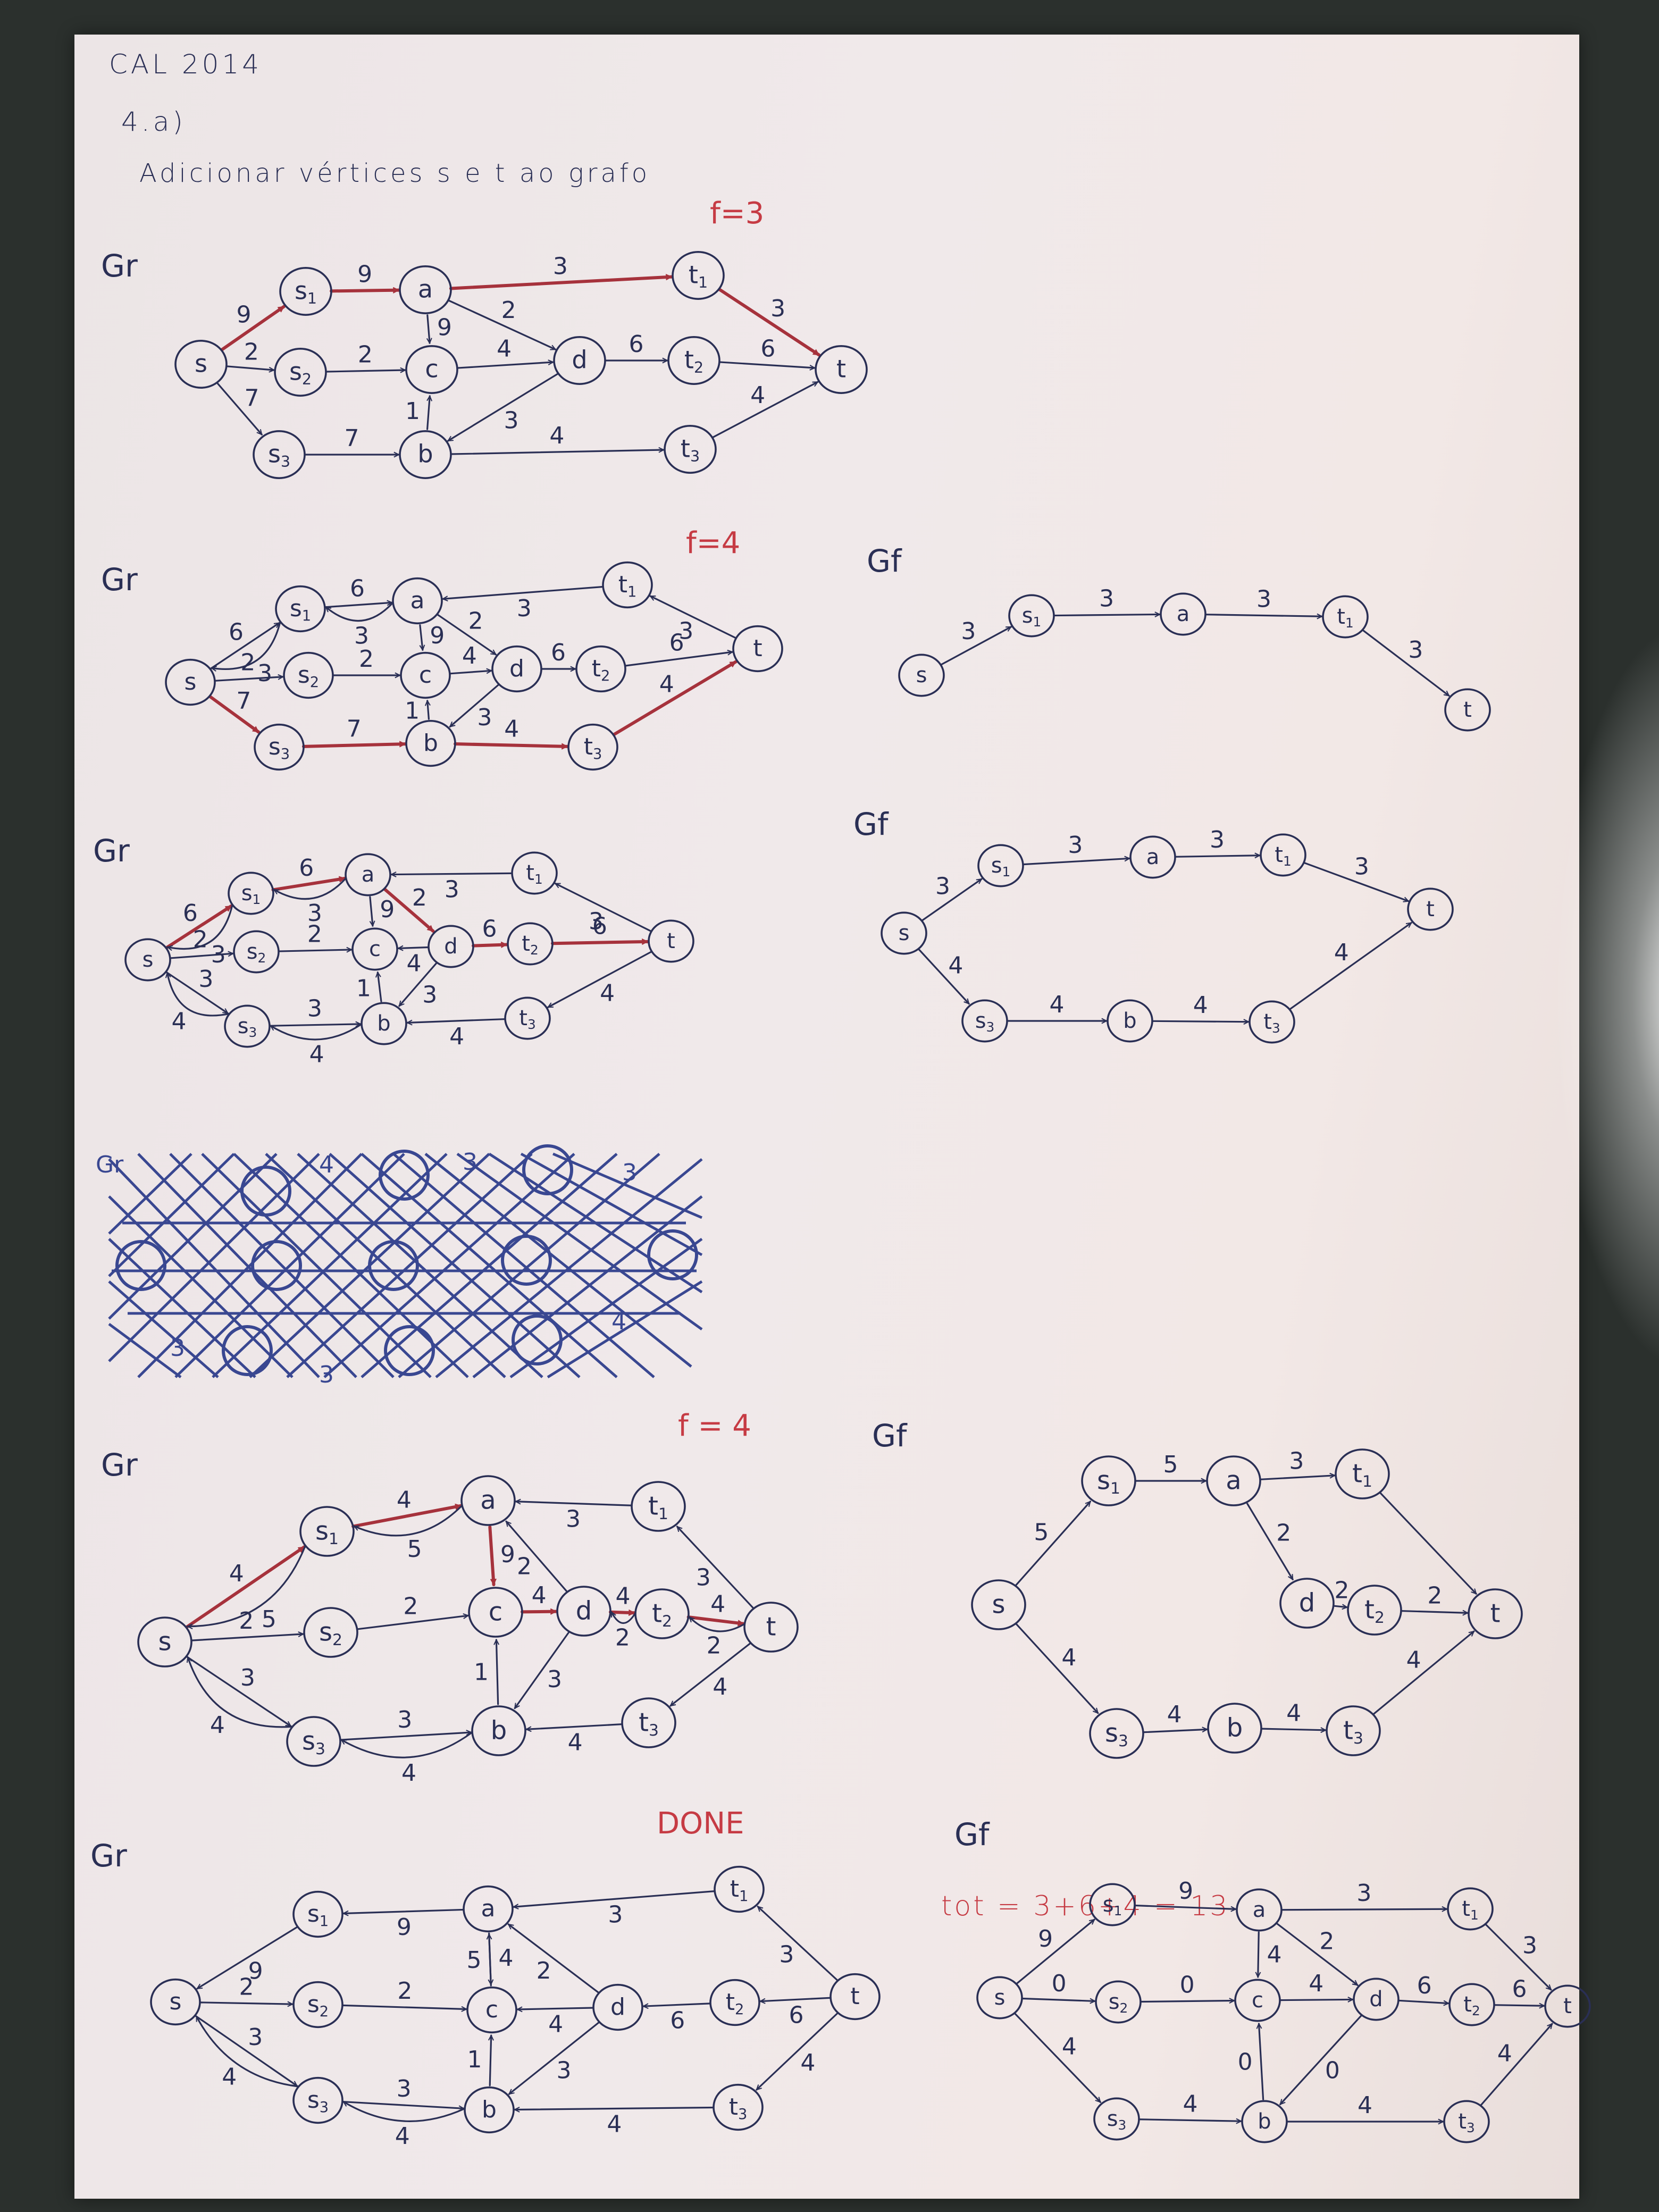 This screenshot has width=1659, height=2212. Describe the element at coordinates (1518, 1957) in the screenshot. I see `edge-t1-t` at that location.